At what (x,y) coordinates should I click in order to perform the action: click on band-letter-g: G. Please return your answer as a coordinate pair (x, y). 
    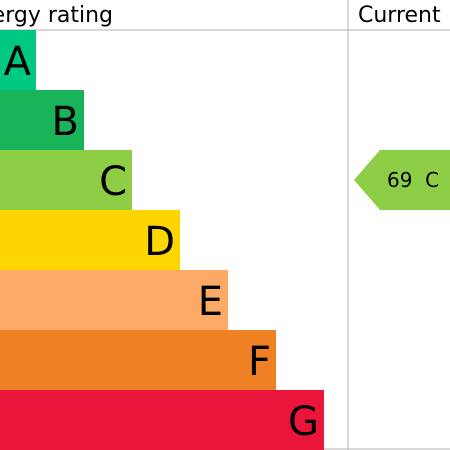
    Looking at the image, I should click on (303, 422).